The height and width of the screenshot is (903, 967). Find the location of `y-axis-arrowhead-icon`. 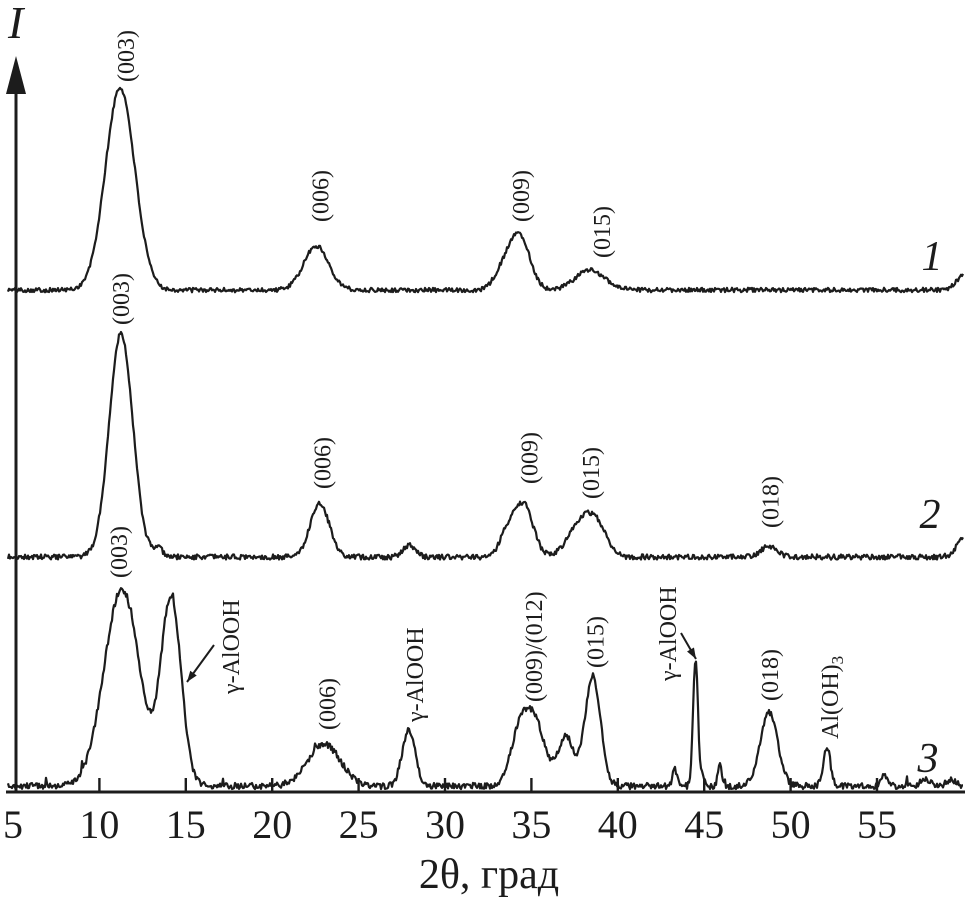

y-axis-arrowhead-icon is located at coordinates (16, 75).